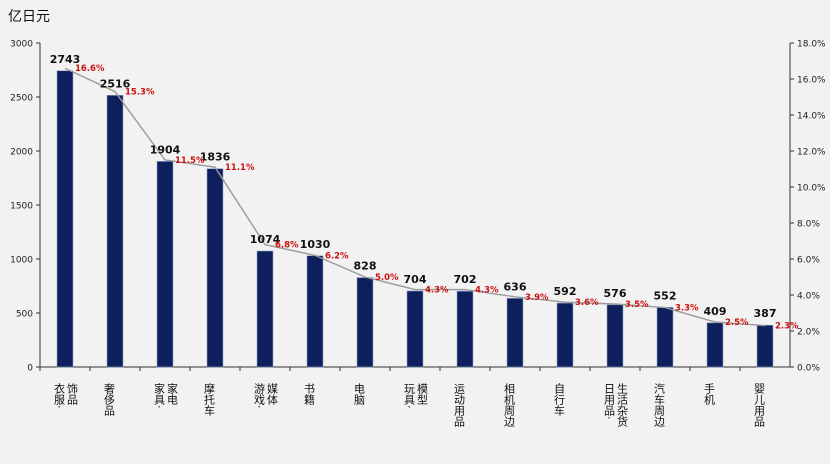  Describe the element at coordinates (808, 333) in the screenshot. I see `y2-tick-label: 2.0%` at that location.